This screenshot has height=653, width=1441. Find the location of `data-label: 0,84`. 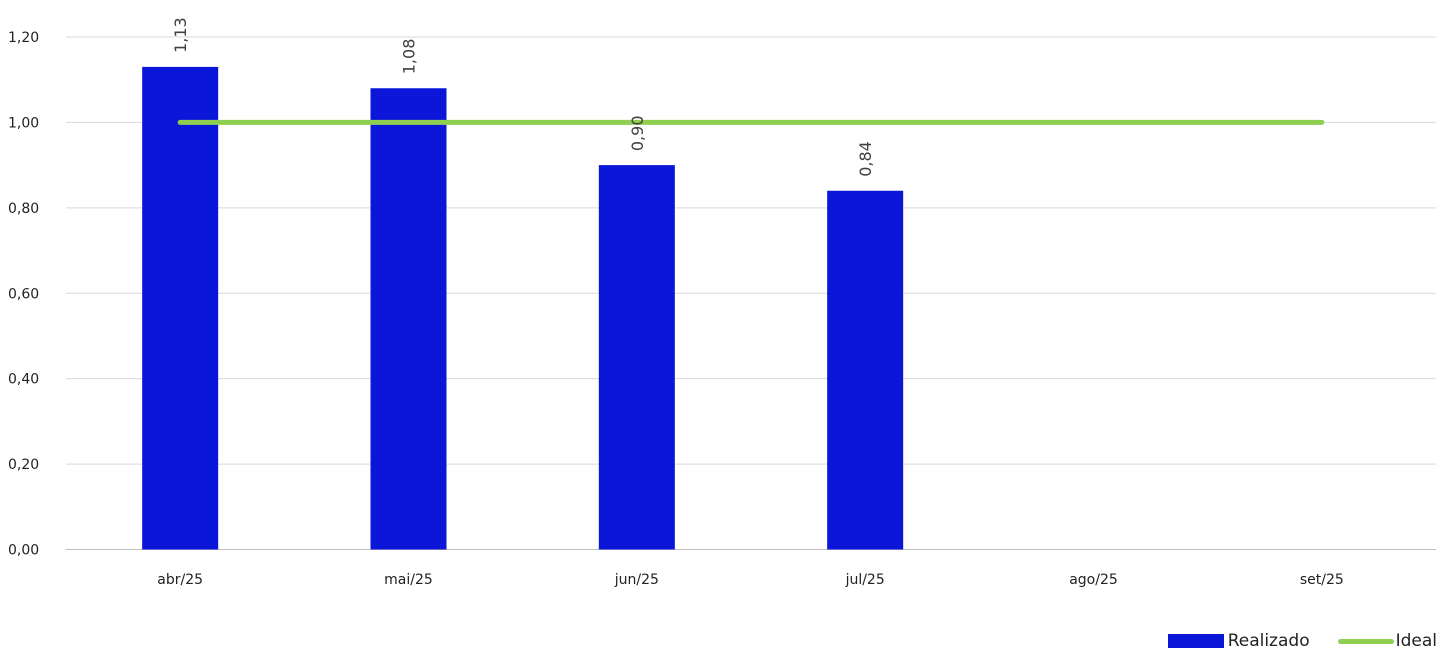

data-label: 0,84 is located at coordinates (865, 159).